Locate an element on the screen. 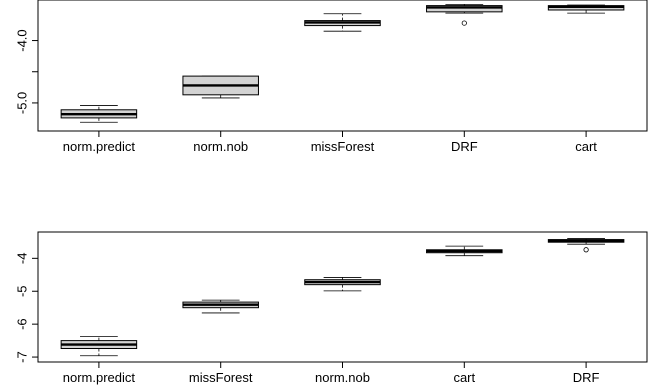 Image resolution: width=648 pixels, height=385 pixels. y-tick-label: -6 is located at coordinates (22, 324).